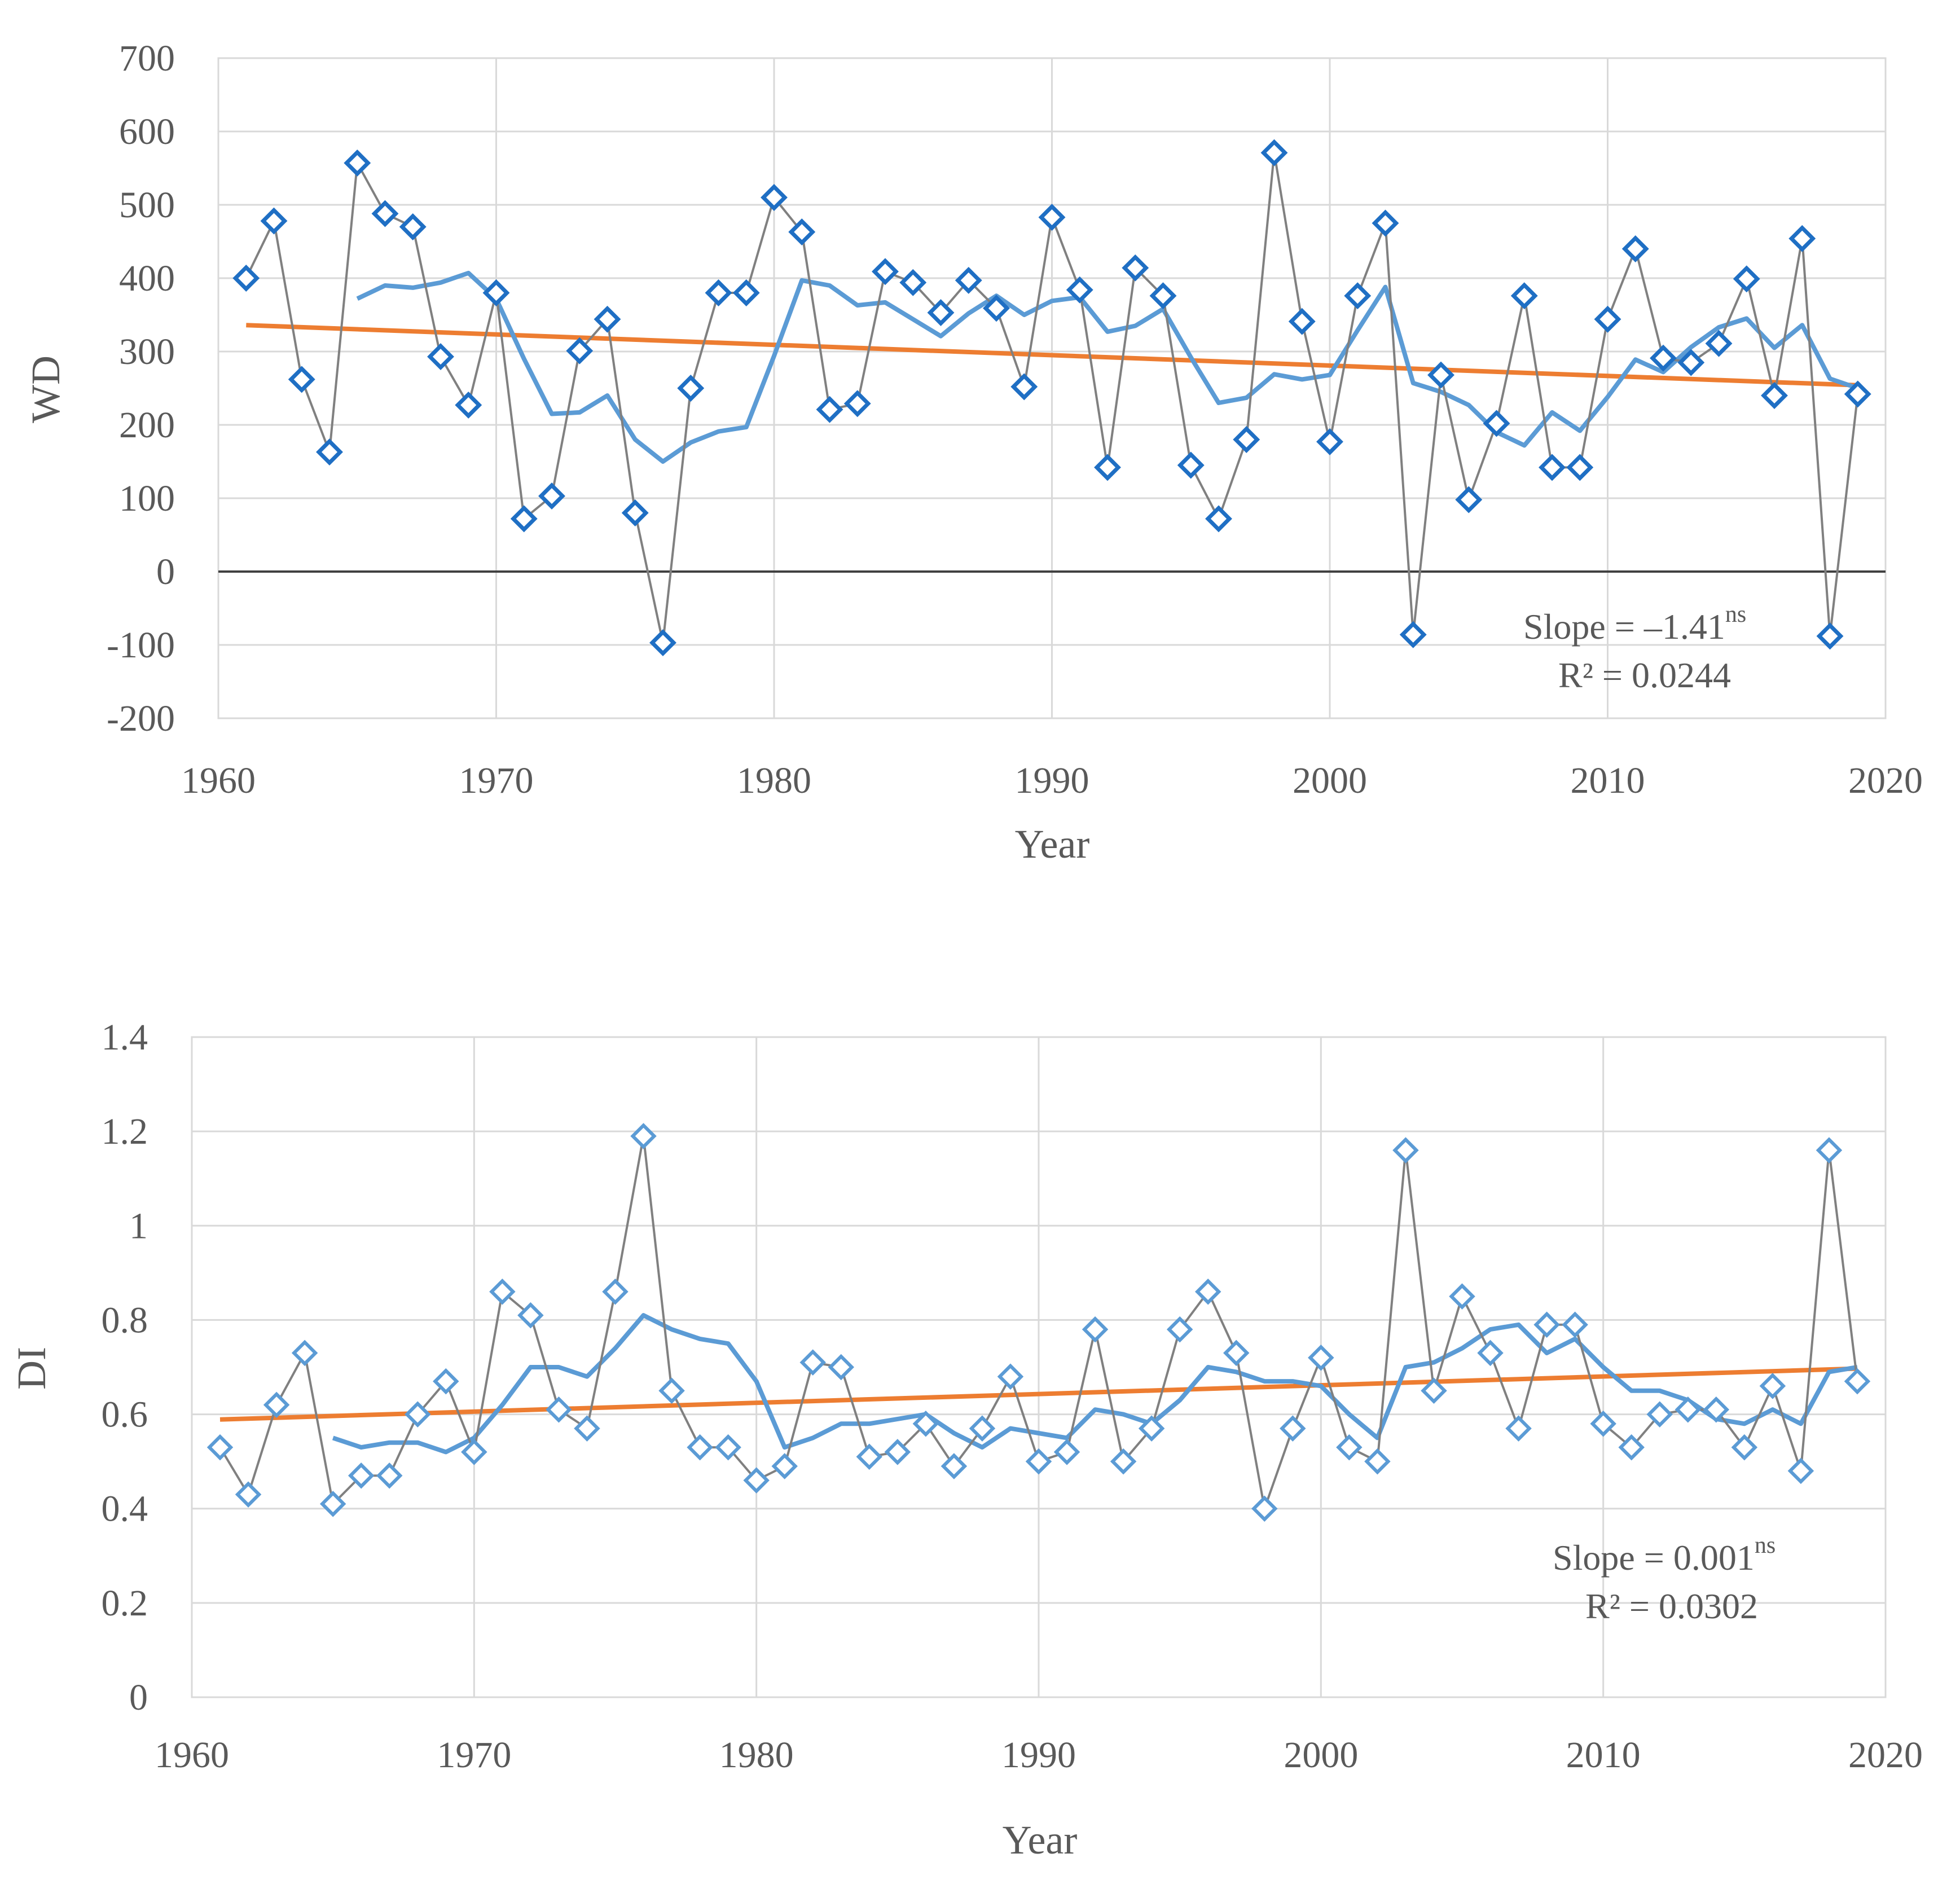 The width and height of the screenshot is (1960, 1884). I want to click on di-y-axis-title: DI, so click(31, 1368).